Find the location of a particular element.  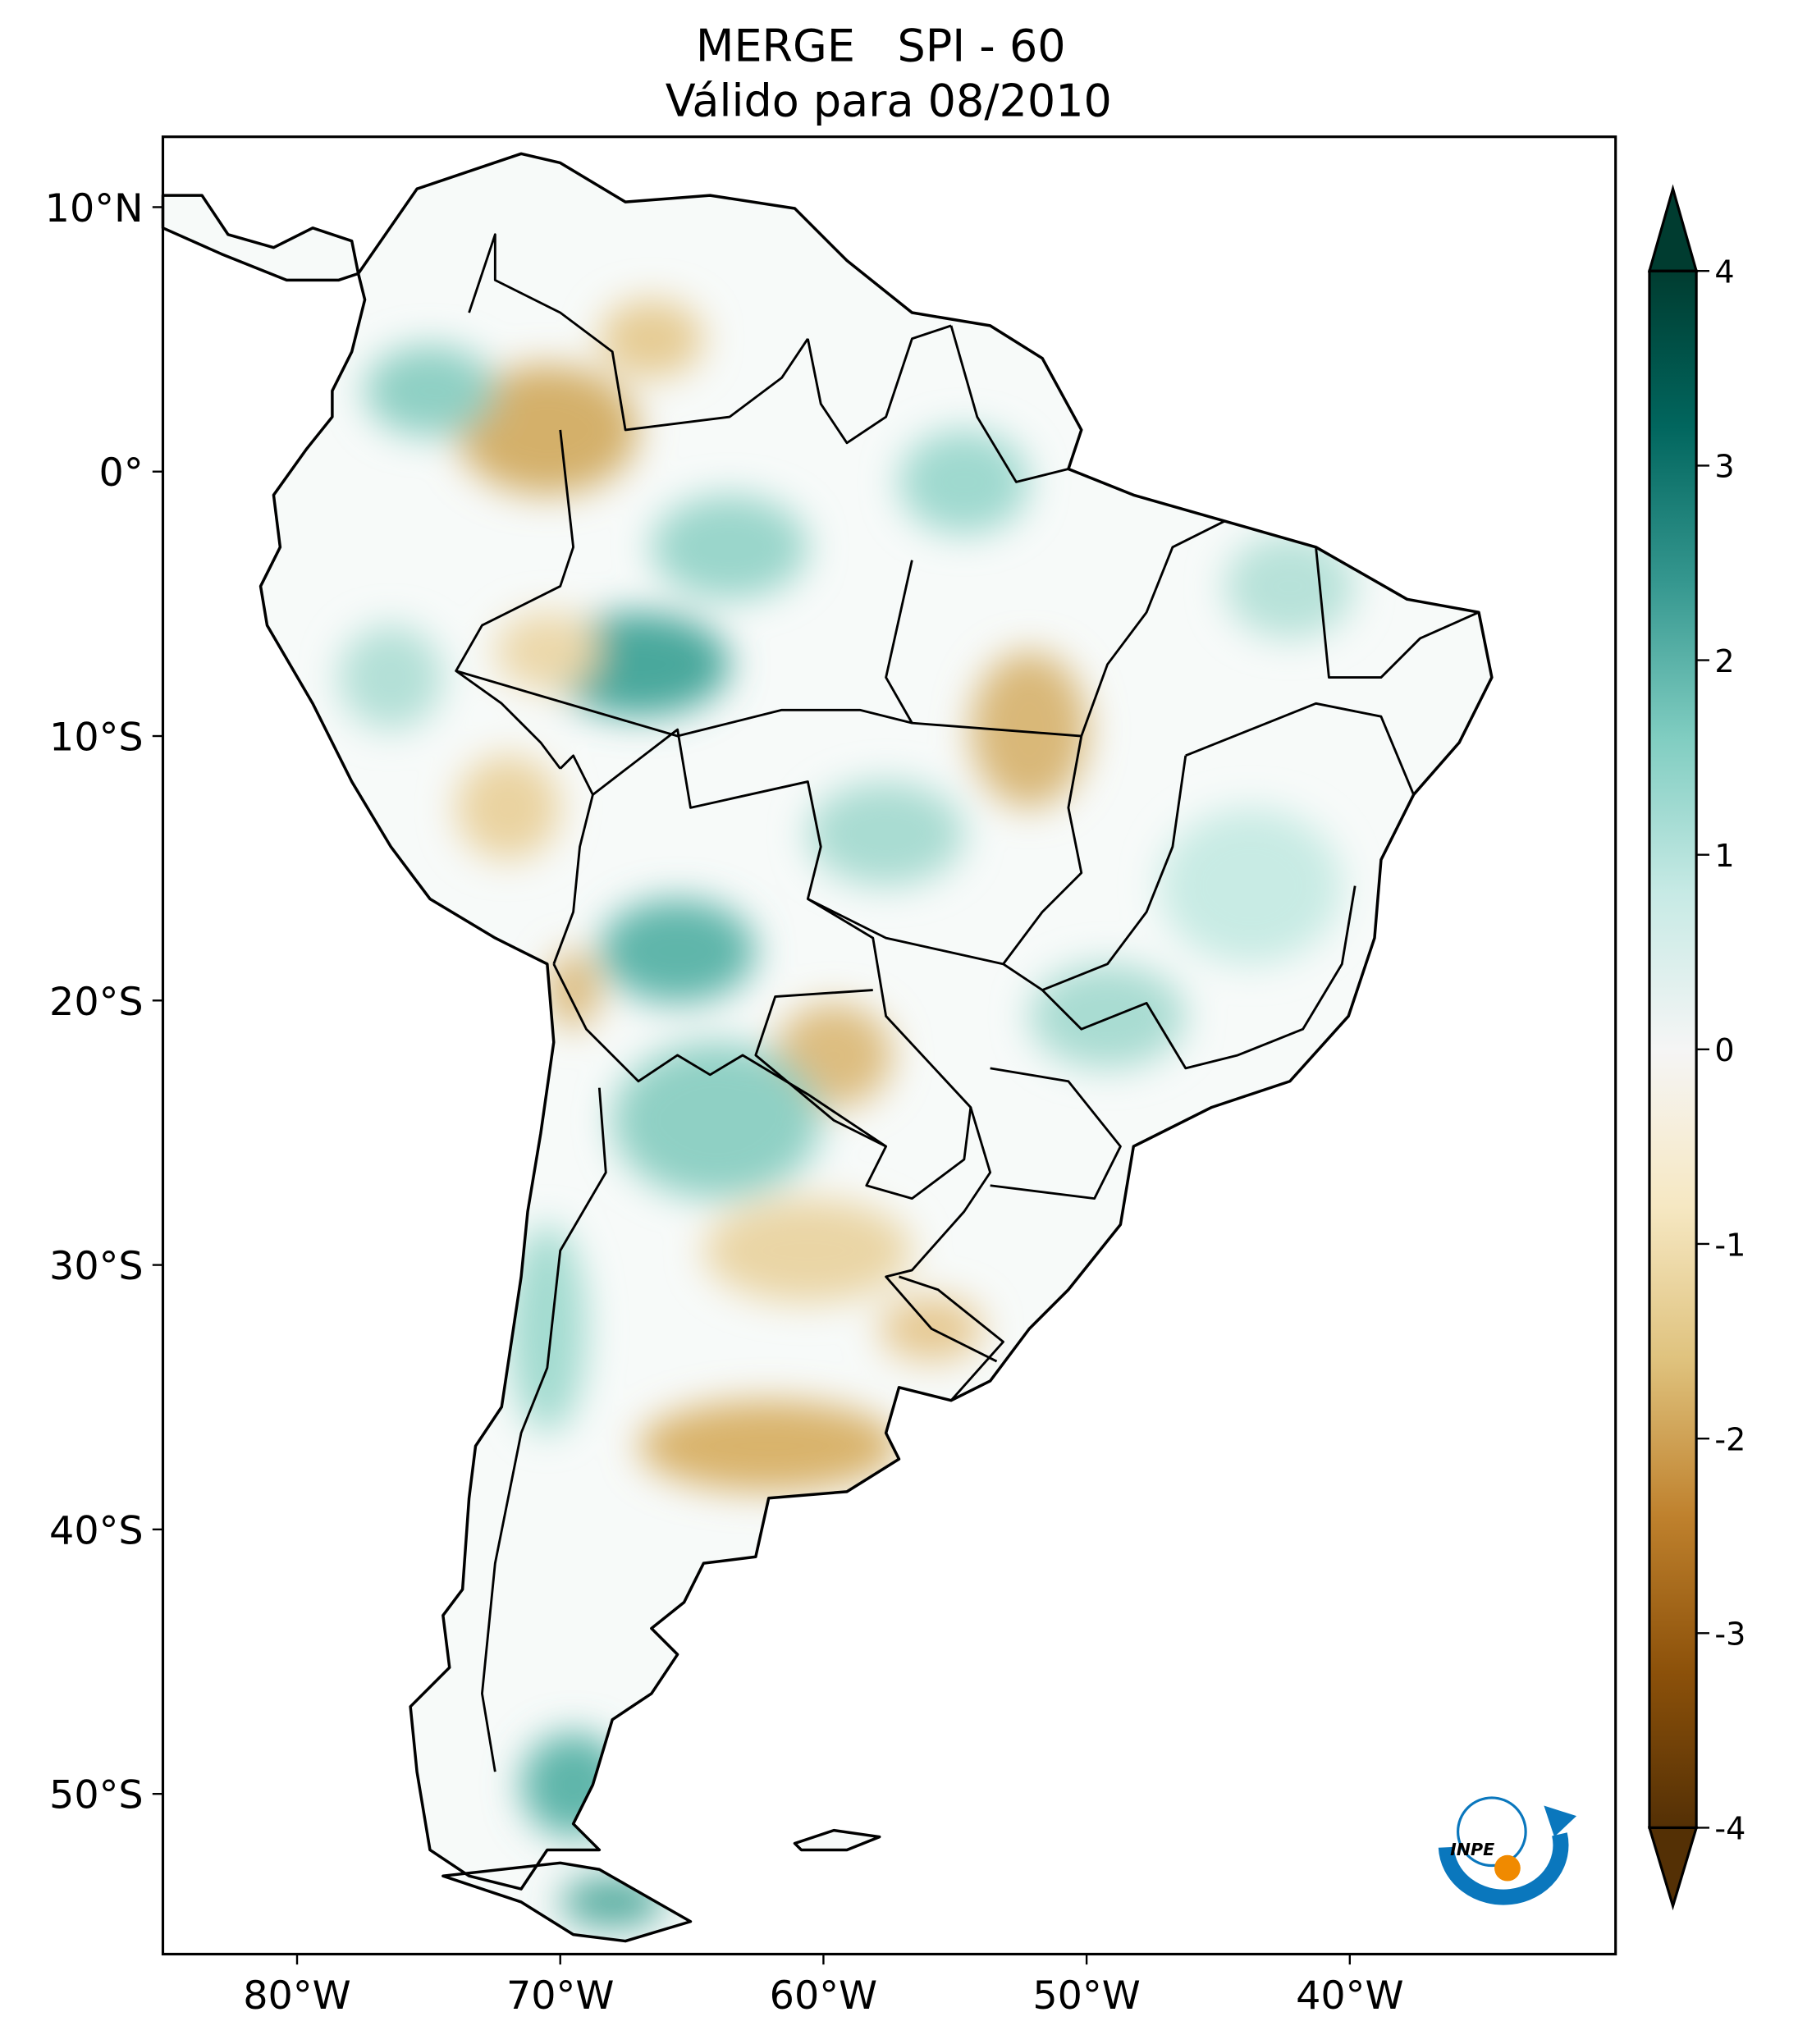

colorbar: 4 3 2 1 0 -1 -2 -3 -4 is located at coordinates (1696, 1047).